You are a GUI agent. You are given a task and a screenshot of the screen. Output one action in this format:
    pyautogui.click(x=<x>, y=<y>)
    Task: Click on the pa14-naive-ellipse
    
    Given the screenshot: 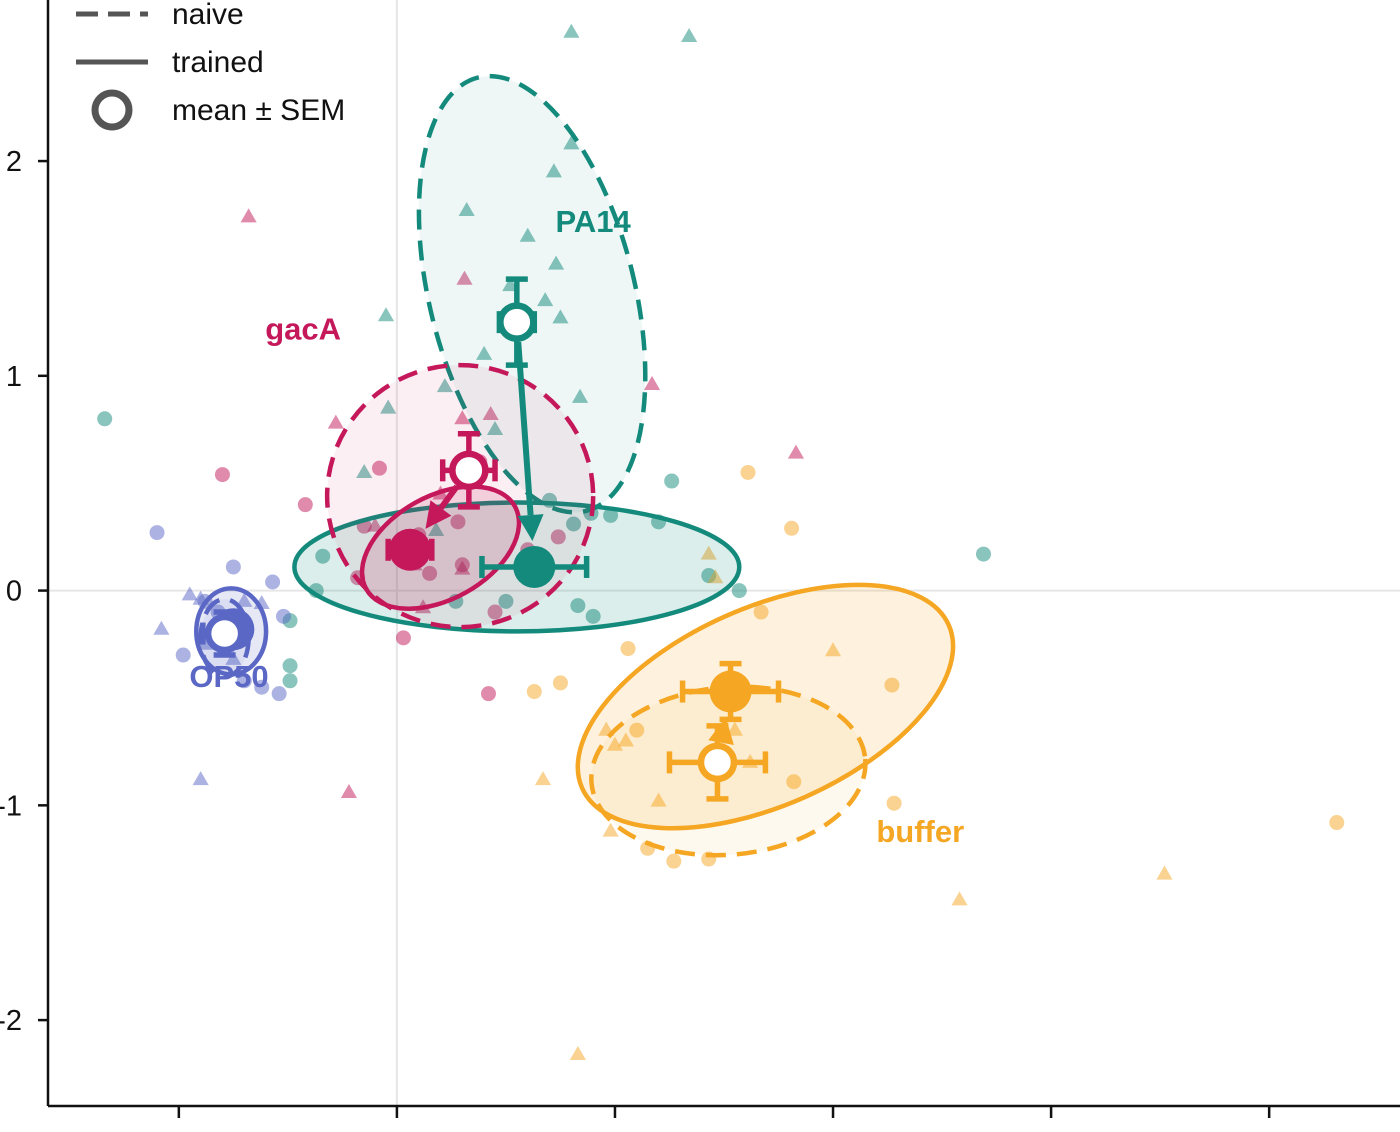 What is the action you would take?
    pyautogui.click(x=532, y=294)
    